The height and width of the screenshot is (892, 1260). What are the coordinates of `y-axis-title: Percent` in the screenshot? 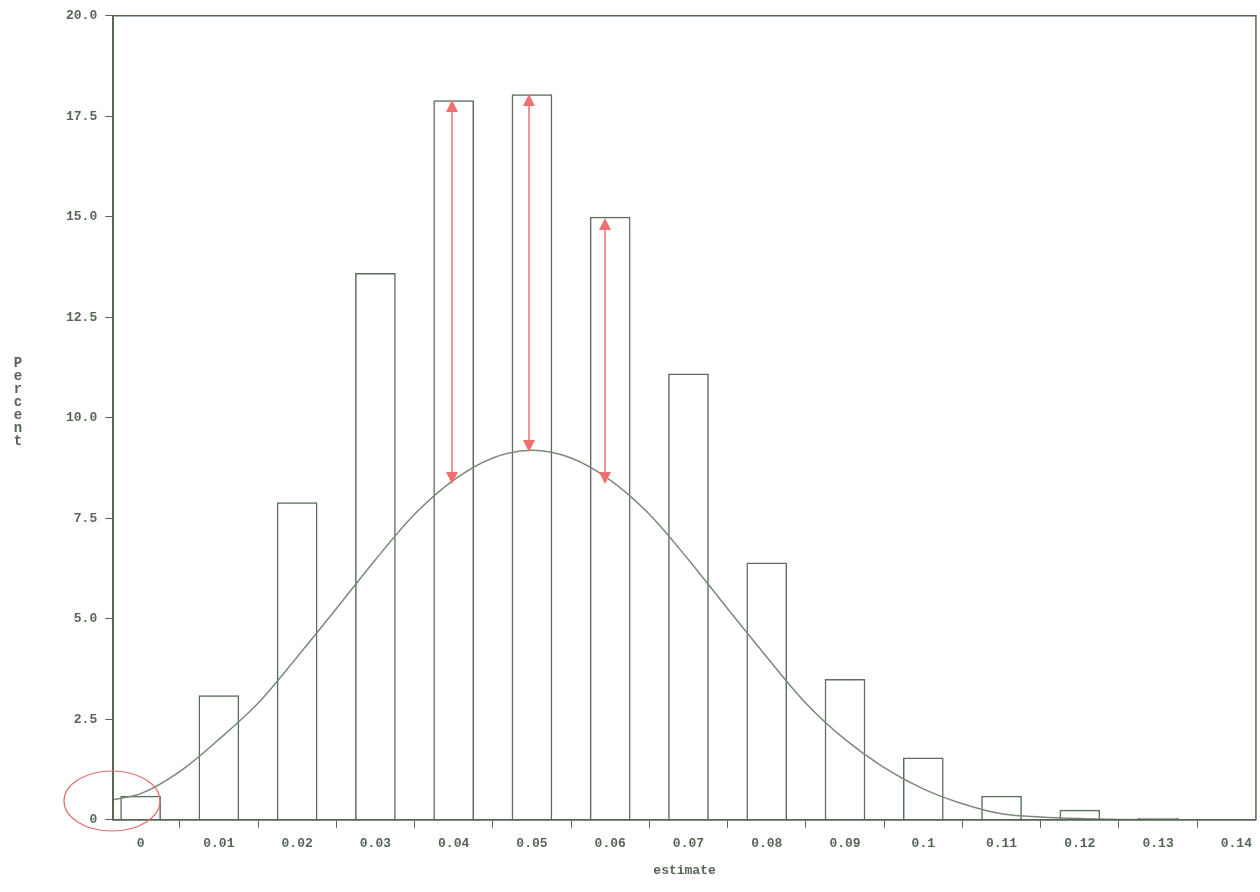 It's located at (18, 400).